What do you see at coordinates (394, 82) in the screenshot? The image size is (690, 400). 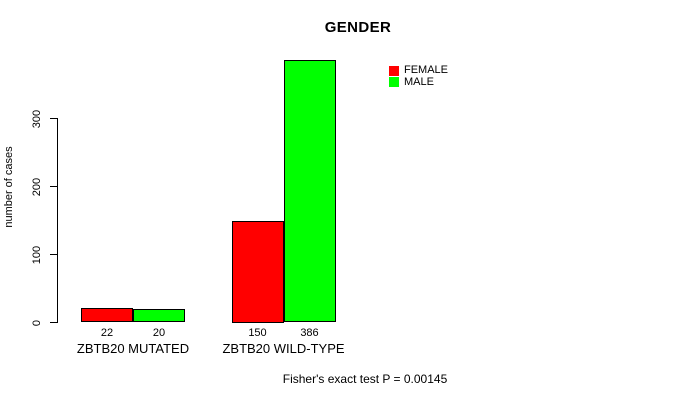 I see `legend-swatch-male` at bounding box center [394, 82].